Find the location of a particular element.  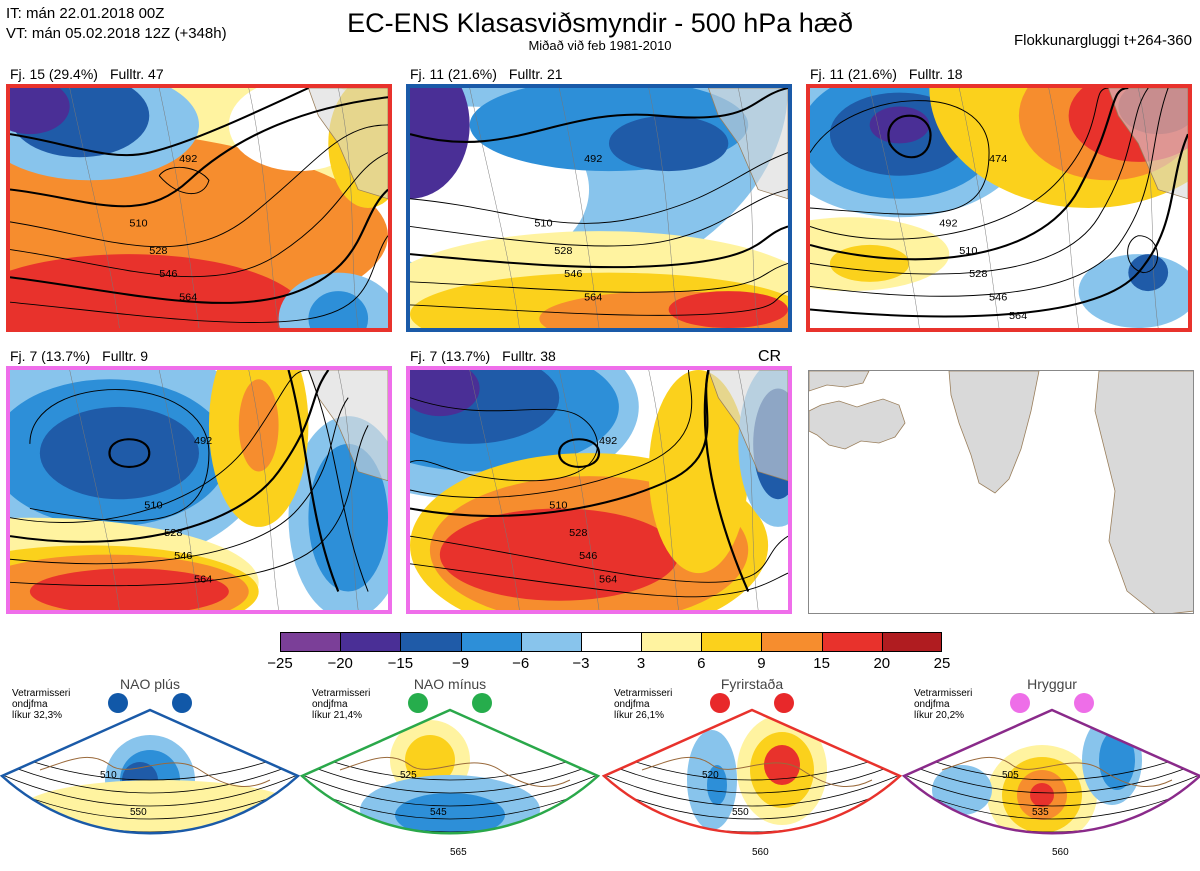

regime-map: 525 545 565 is located at coordinates (450, 775).